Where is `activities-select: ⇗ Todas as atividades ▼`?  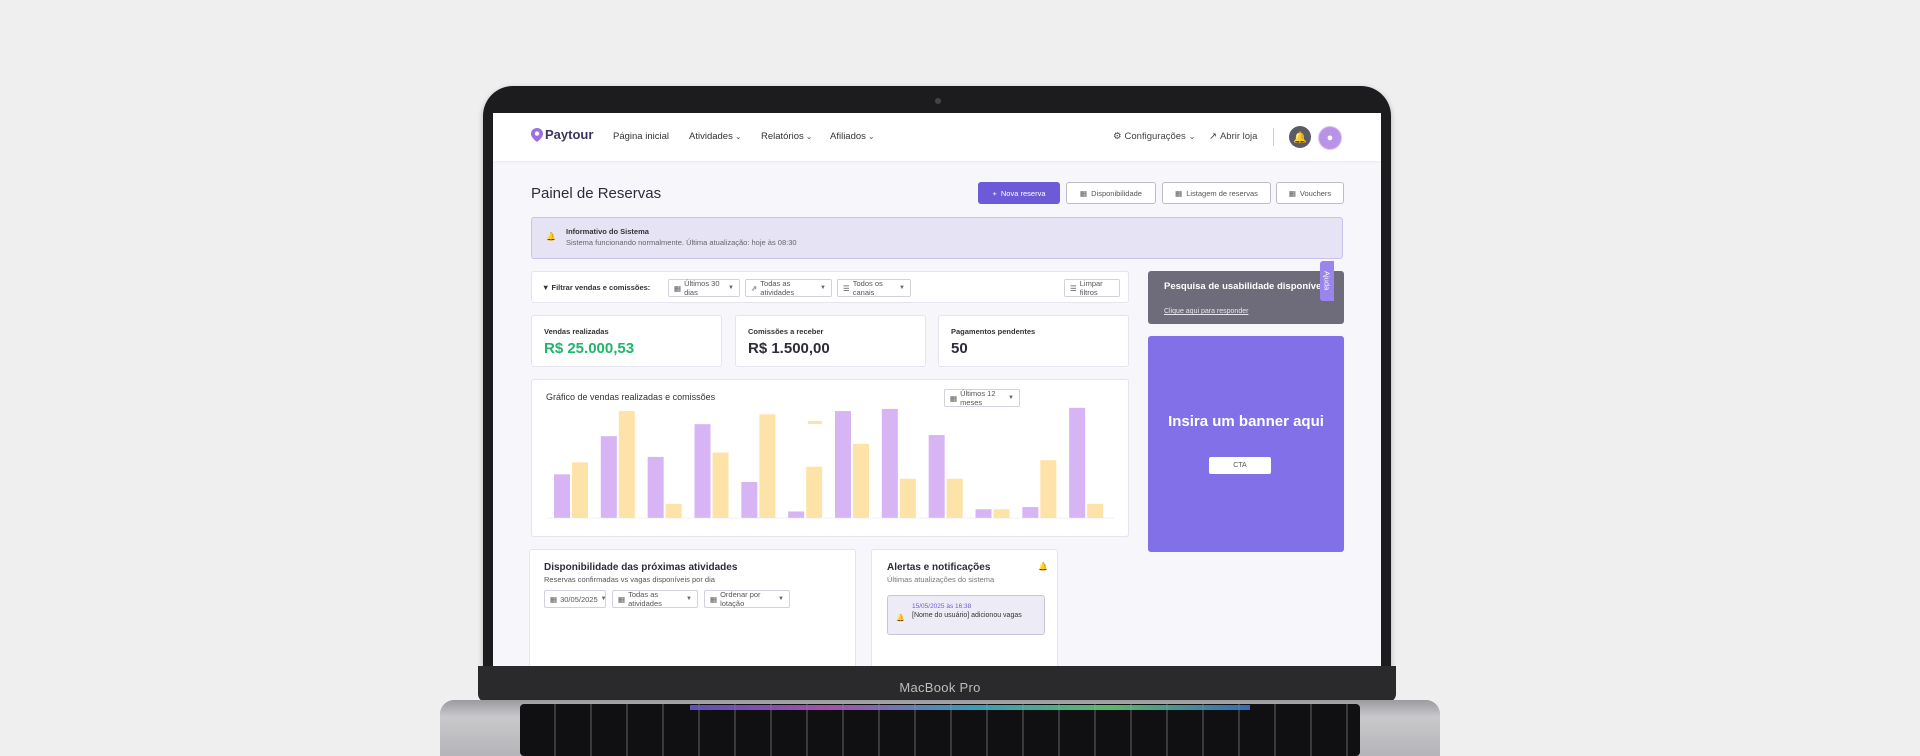
activities-select: ⇗ Todas as atividades ▼ is located at coordinates (788, 288).